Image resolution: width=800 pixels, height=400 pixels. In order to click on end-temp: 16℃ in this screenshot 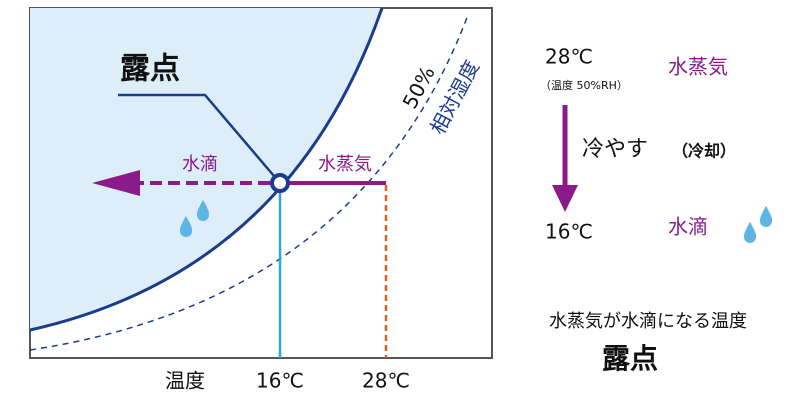, I will do `click(569, 232)`.